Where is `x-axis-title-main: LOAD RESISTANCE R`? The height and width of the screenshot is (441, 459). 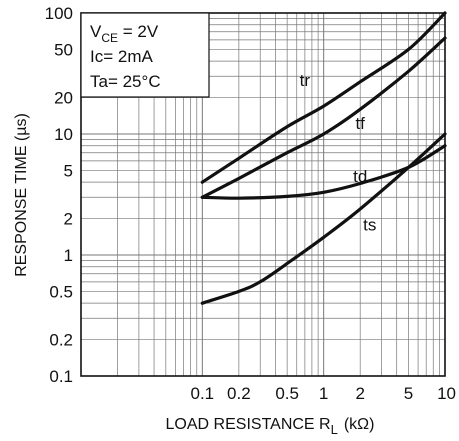 x-axis-title-main: LOAD RESISTANCE R is located at coordinates (248, 424).